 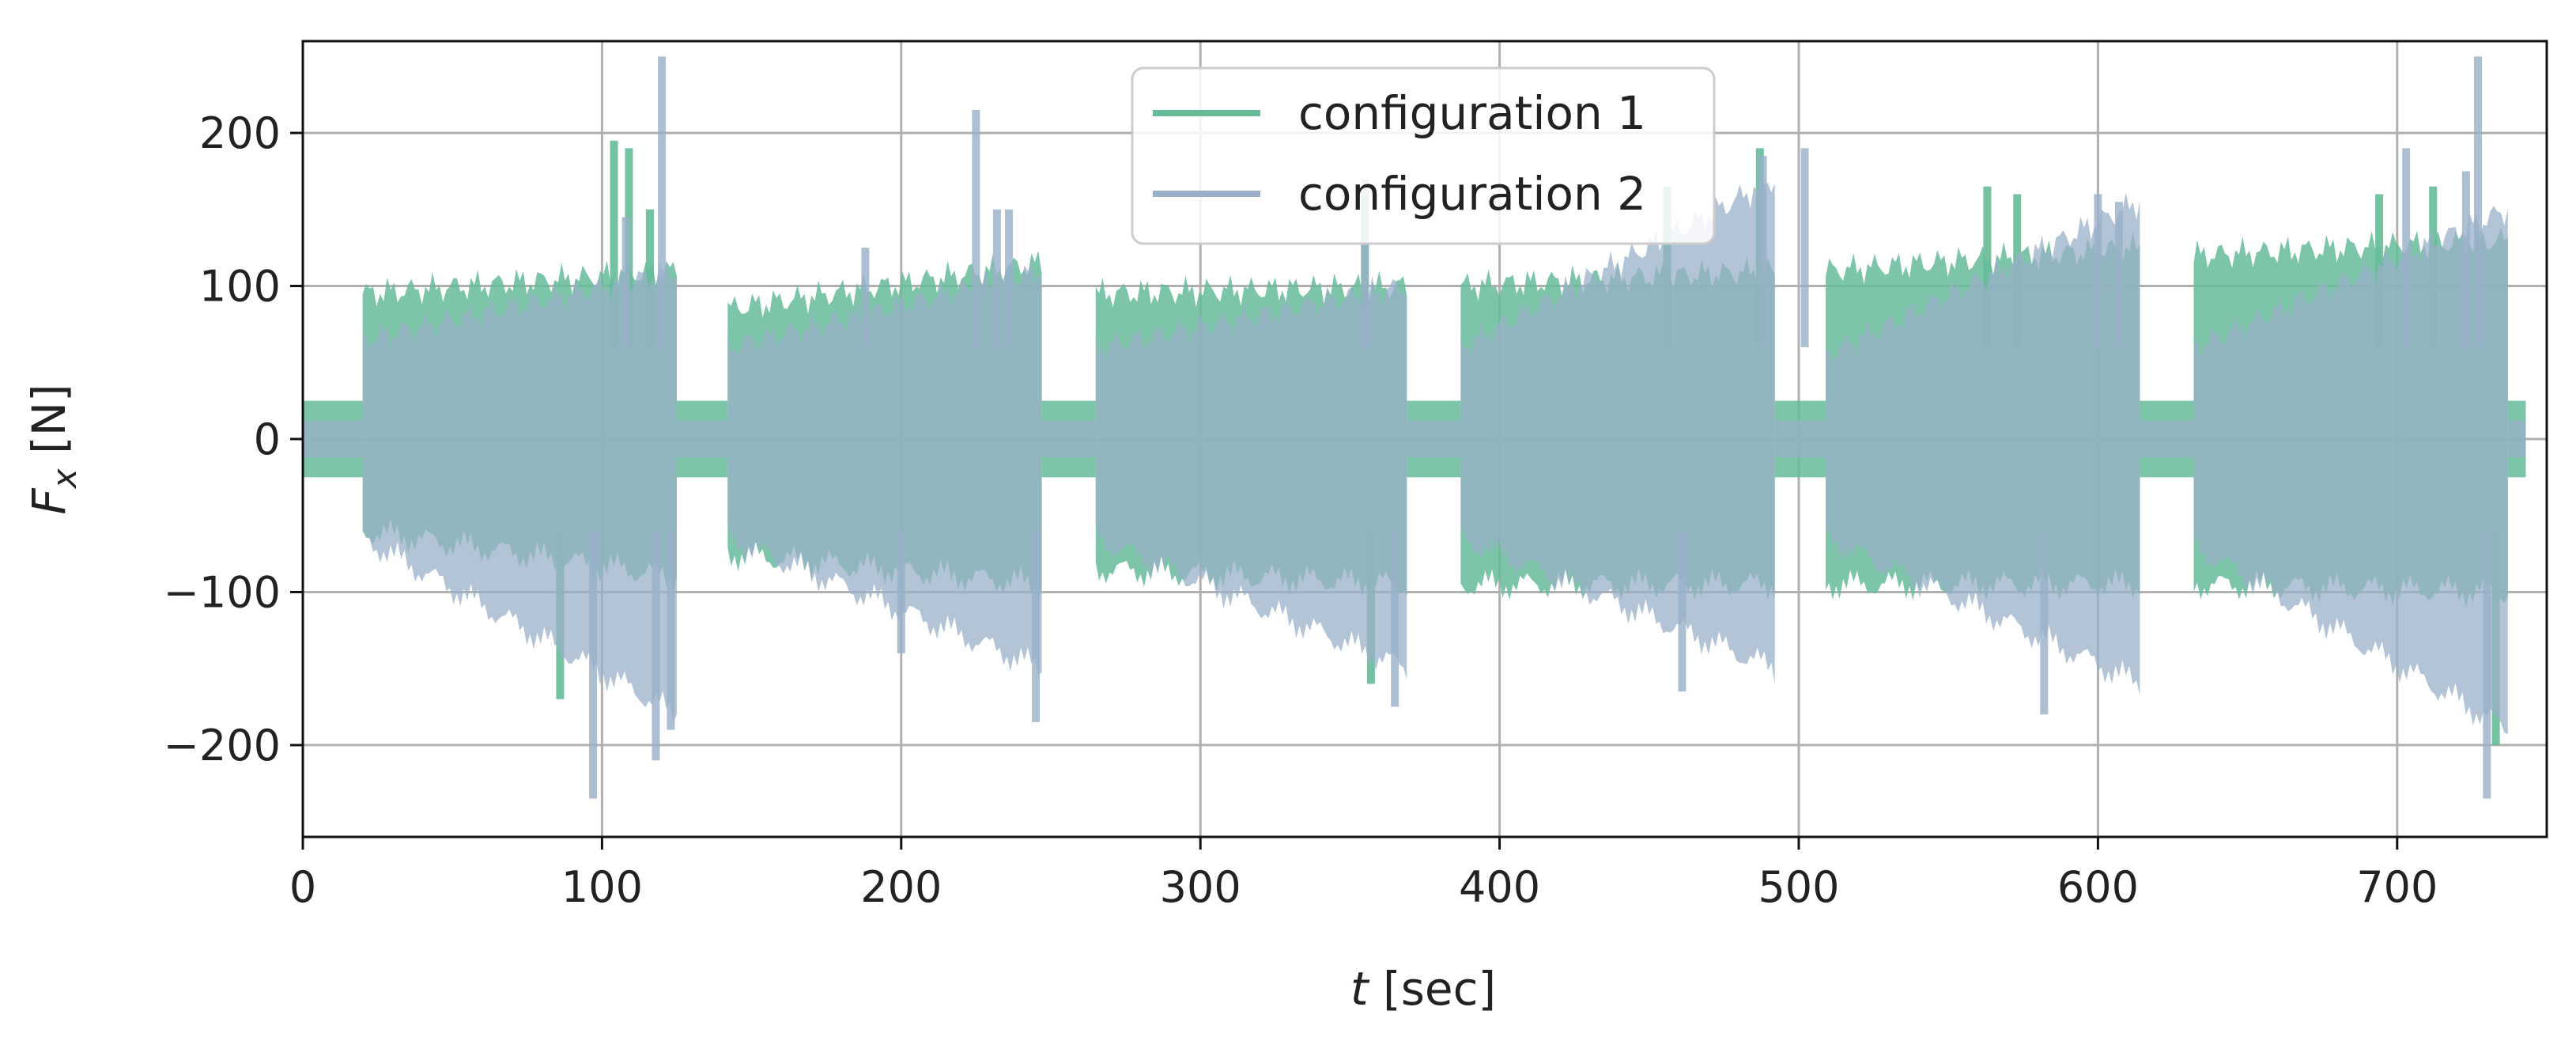 I want to click on x-tick-label: 700, so click(x=2397, y=887).